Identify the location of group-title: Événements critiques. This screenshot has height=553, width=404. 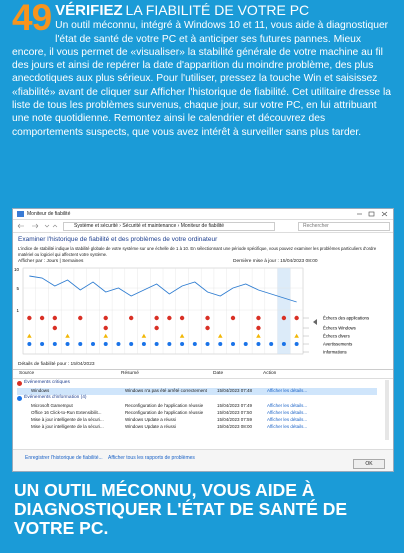
(47, 382).